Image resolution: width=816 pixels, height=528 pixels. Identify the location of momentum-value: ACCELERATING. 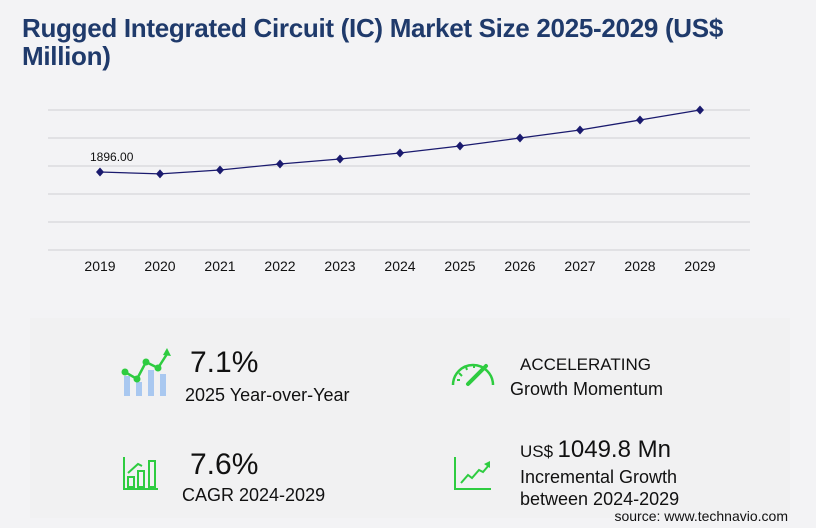
(585, 364).